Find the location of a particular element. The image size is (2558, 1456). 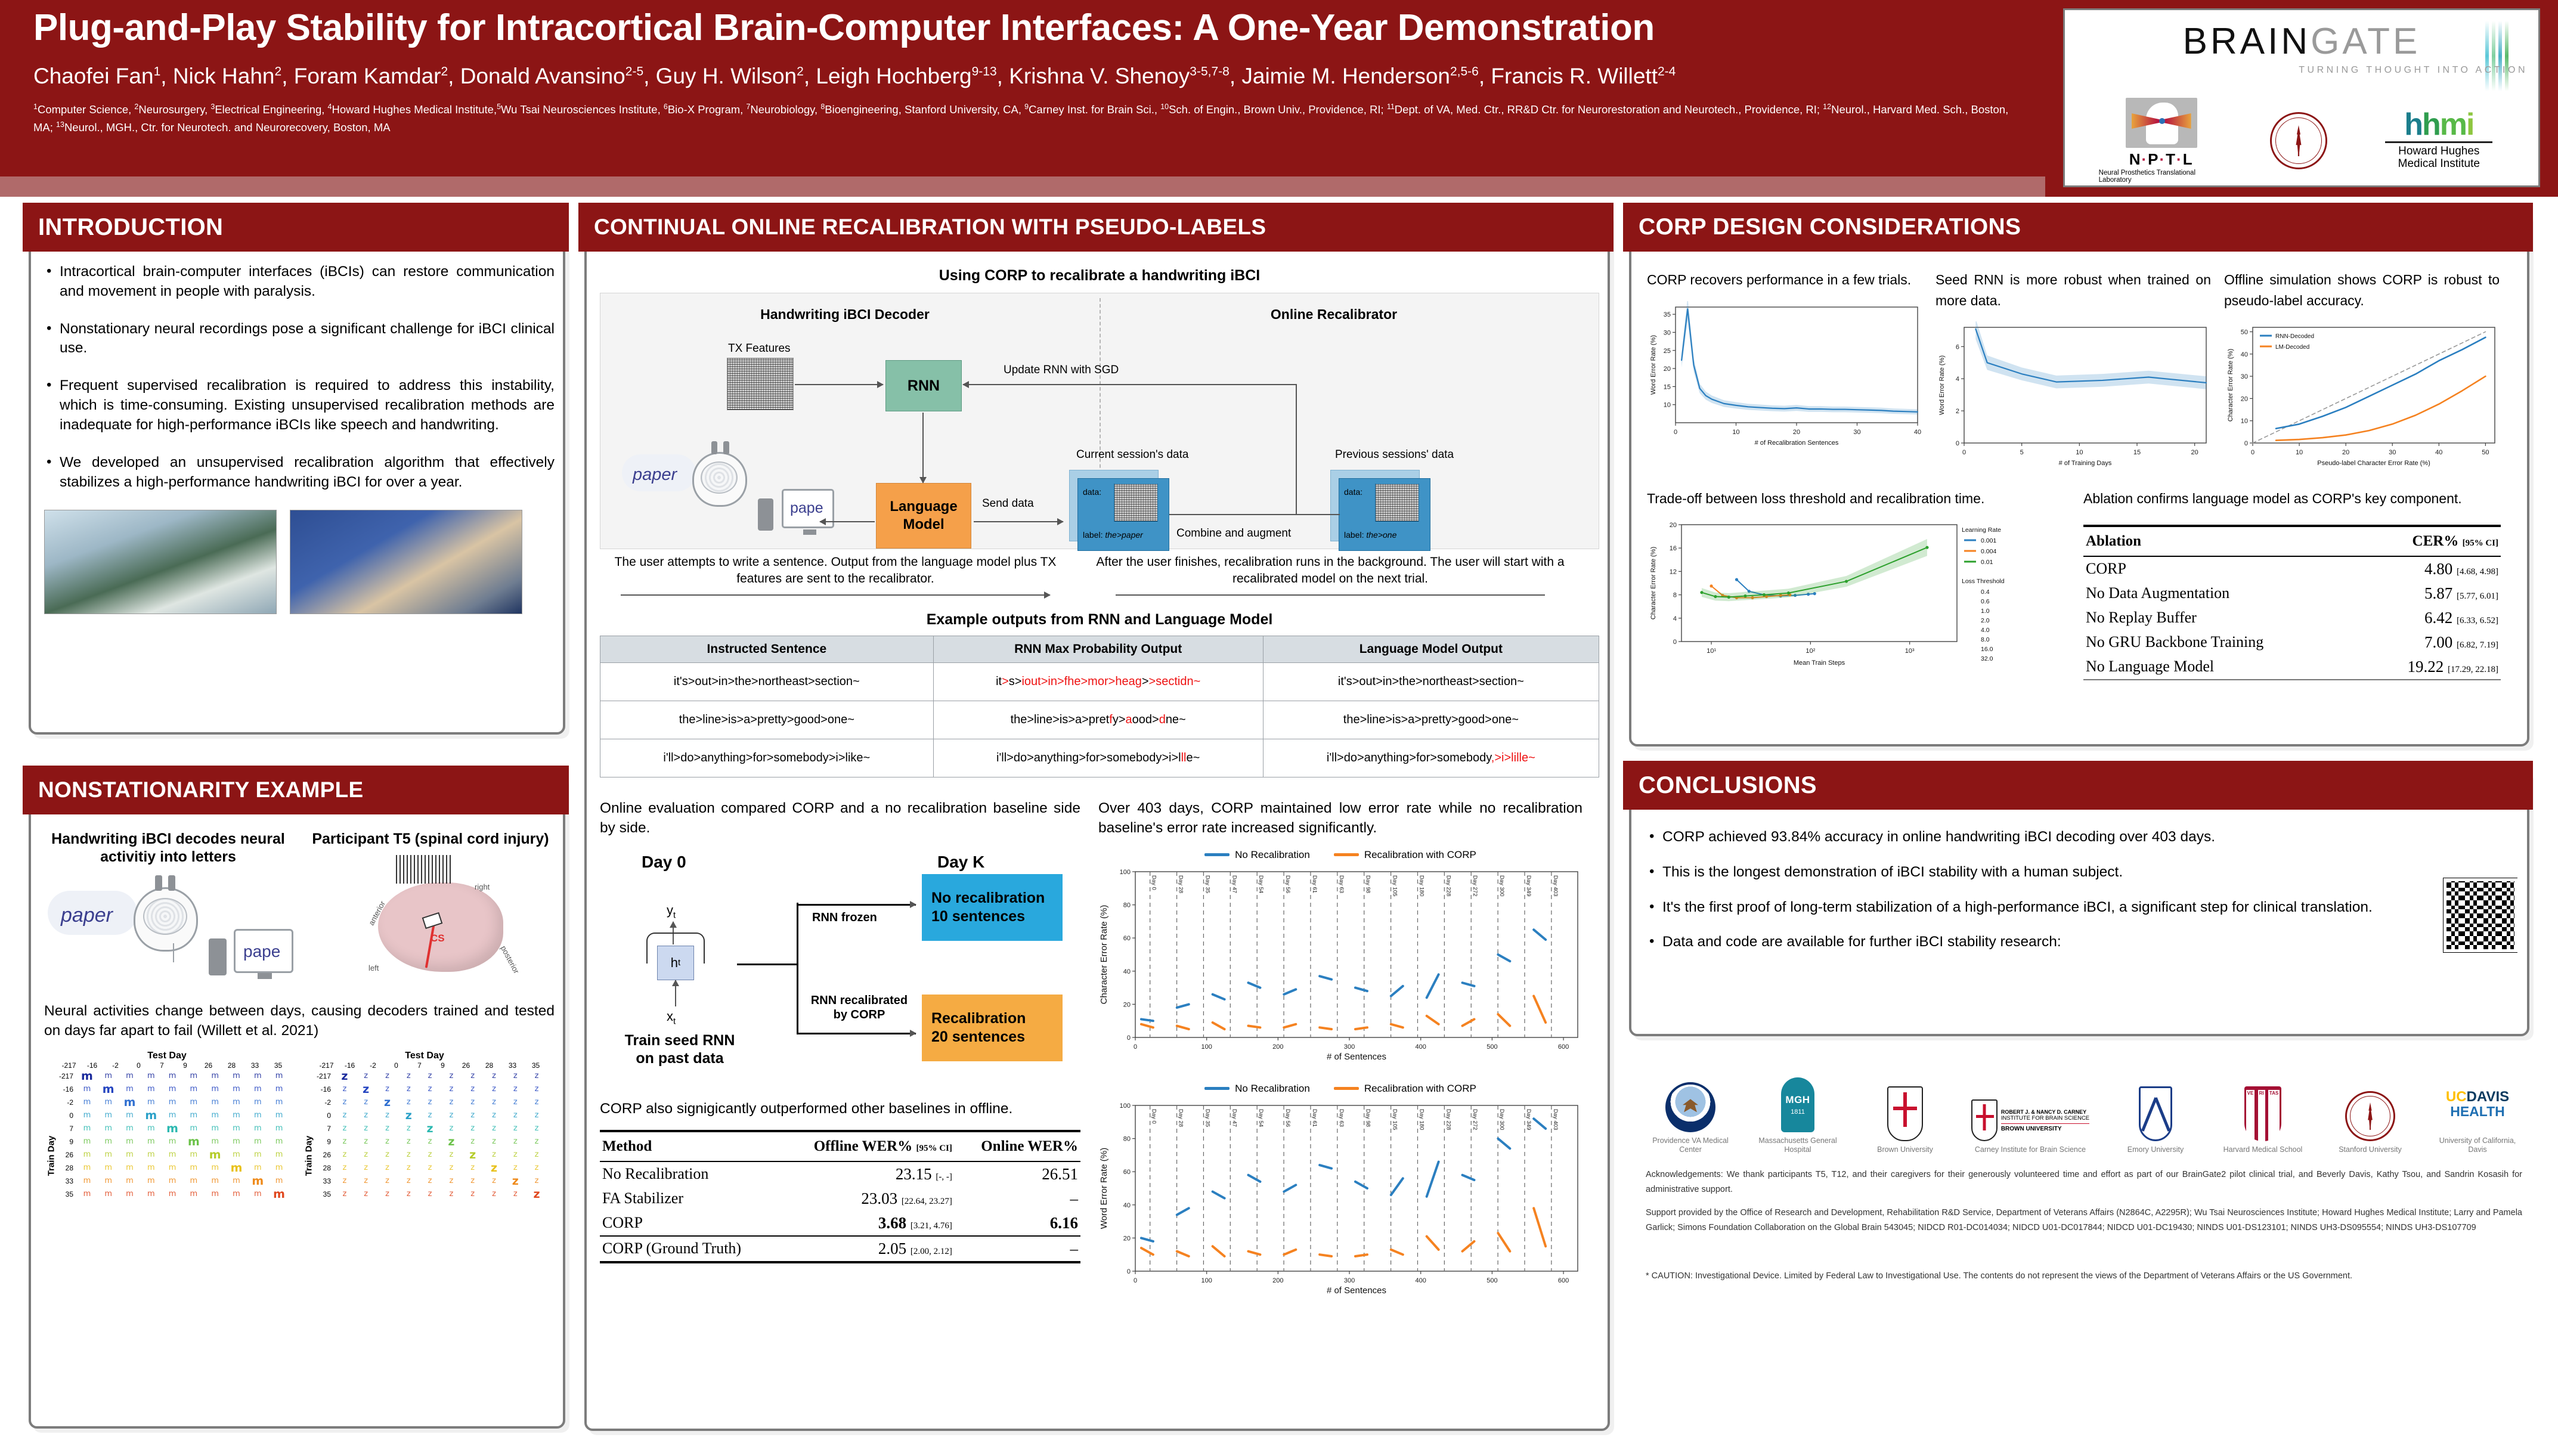

grid-col-labels: -217 -16 -2 0 7 9 26 28 33 35 is located at coordinates (173, 1066).